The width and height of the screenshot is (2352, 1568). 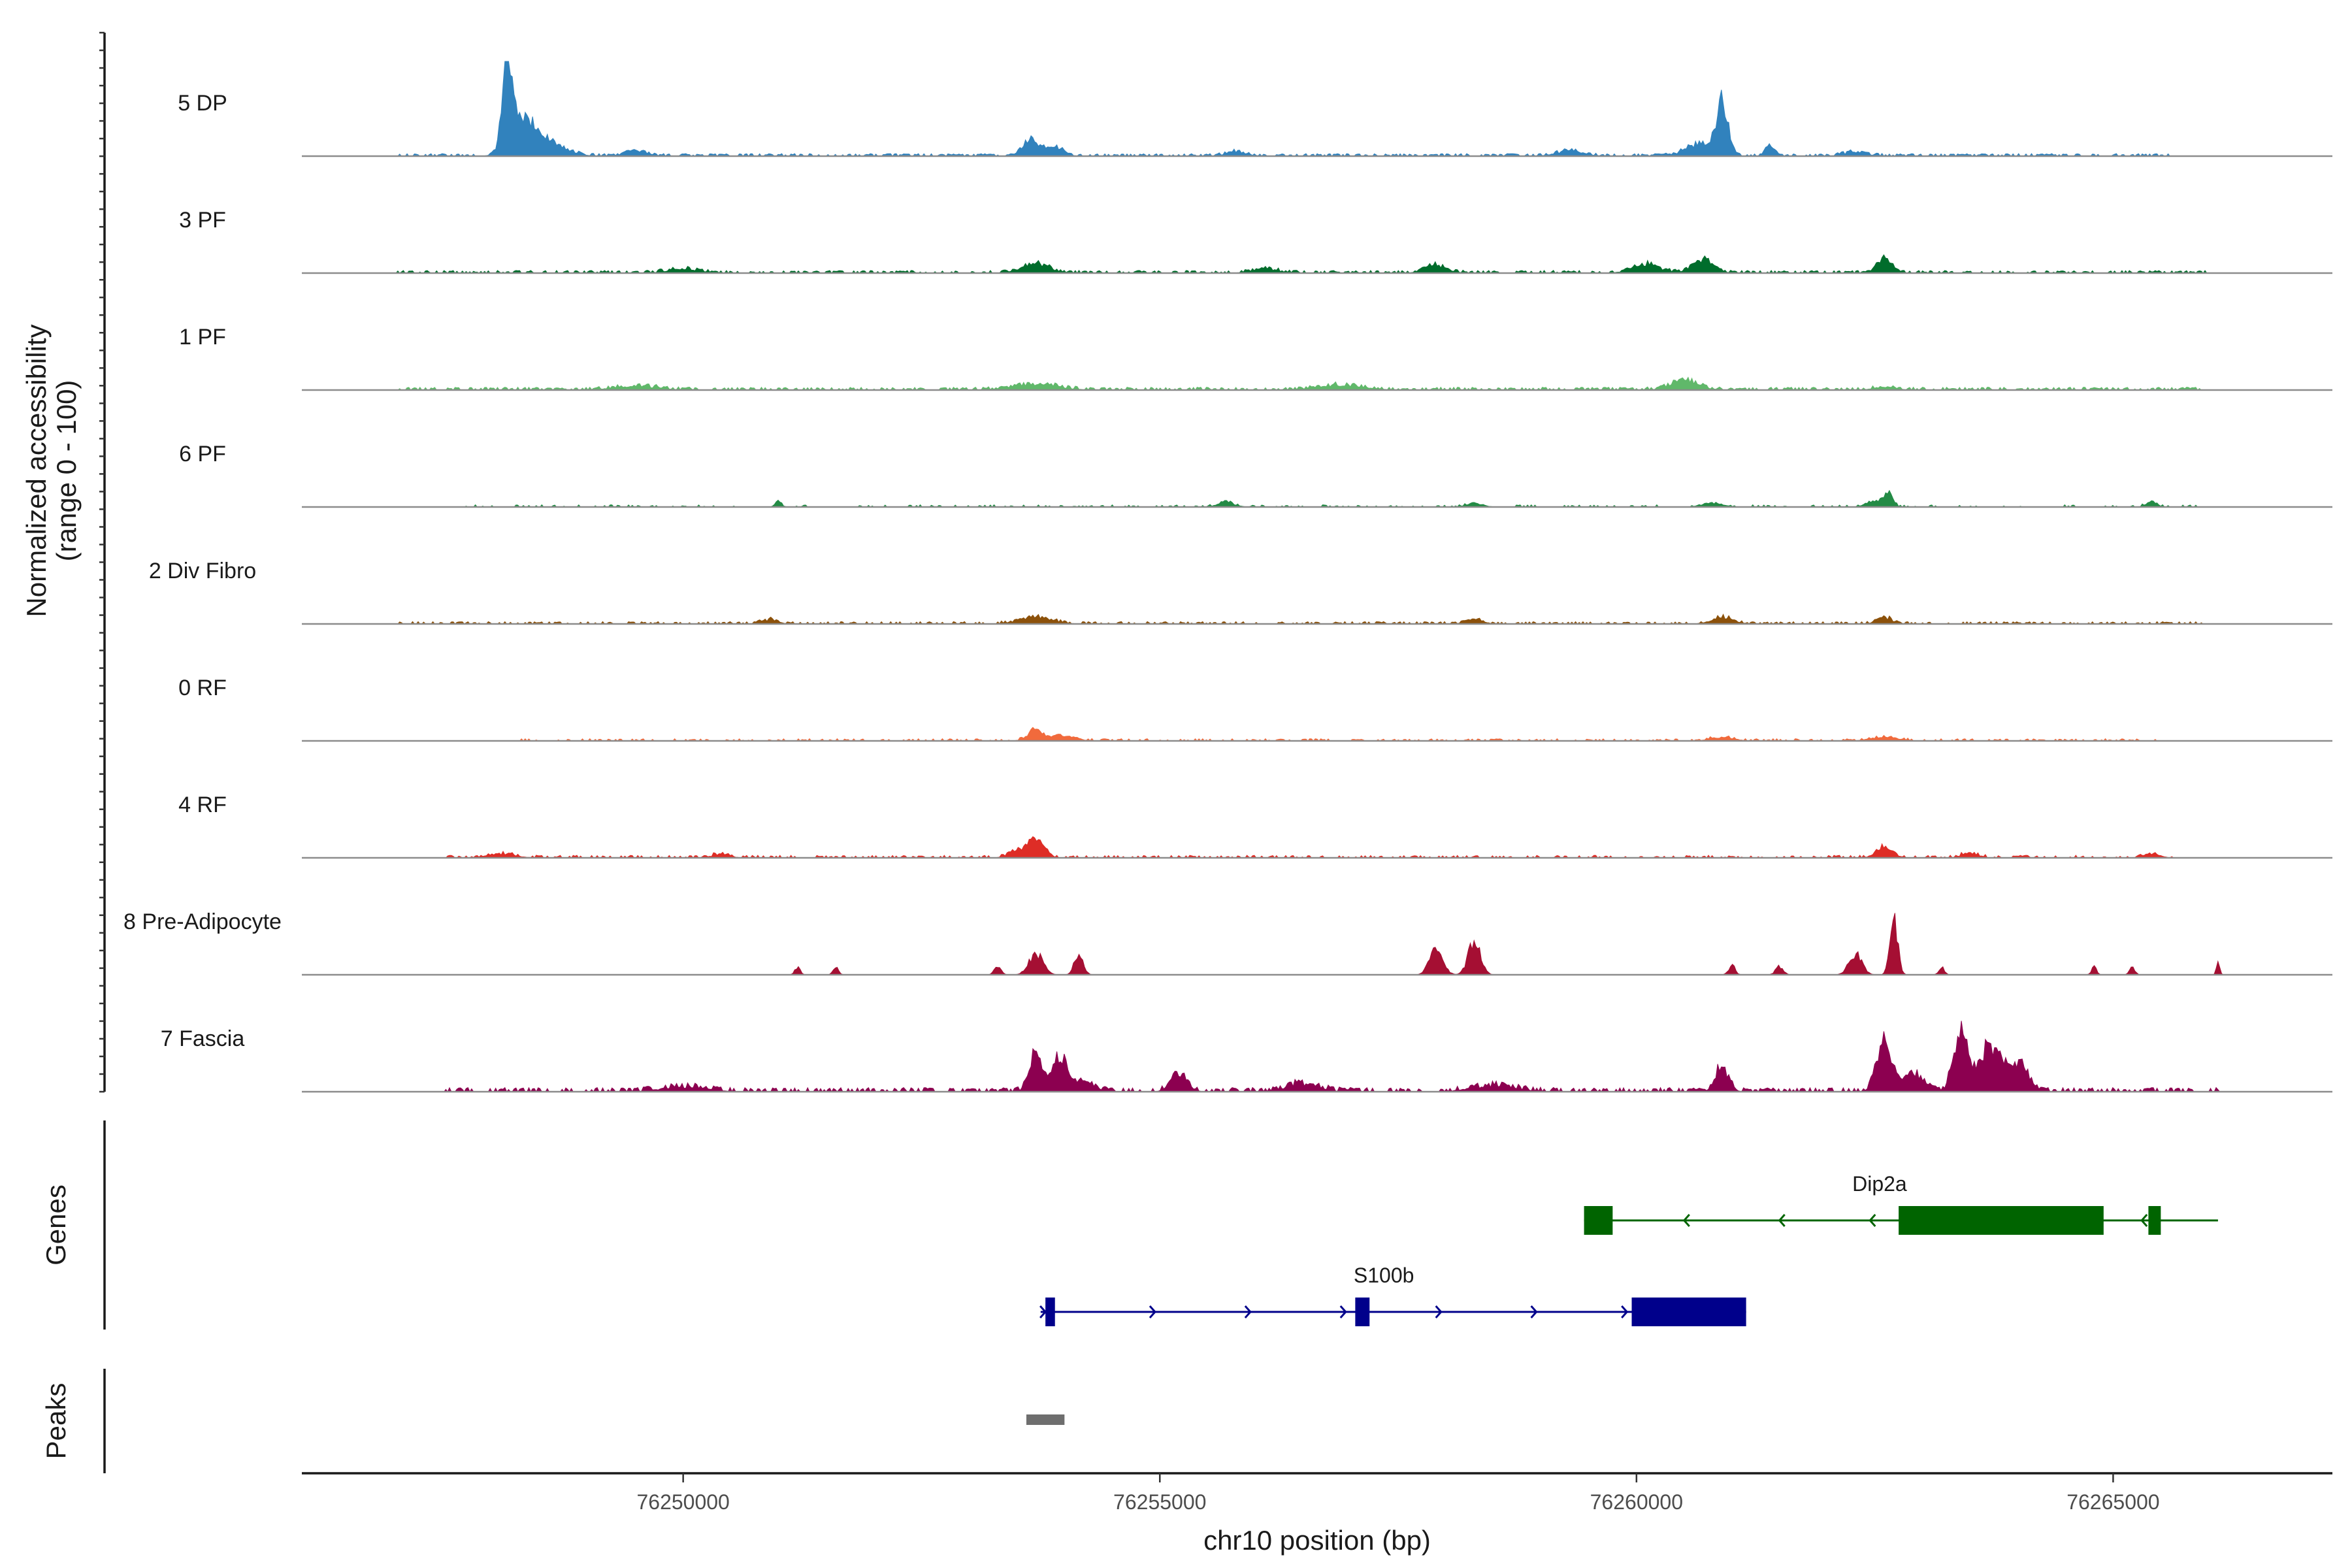 I want to click on y-axis-title-line: Normalized accessibility, so click(x=36, y=470).